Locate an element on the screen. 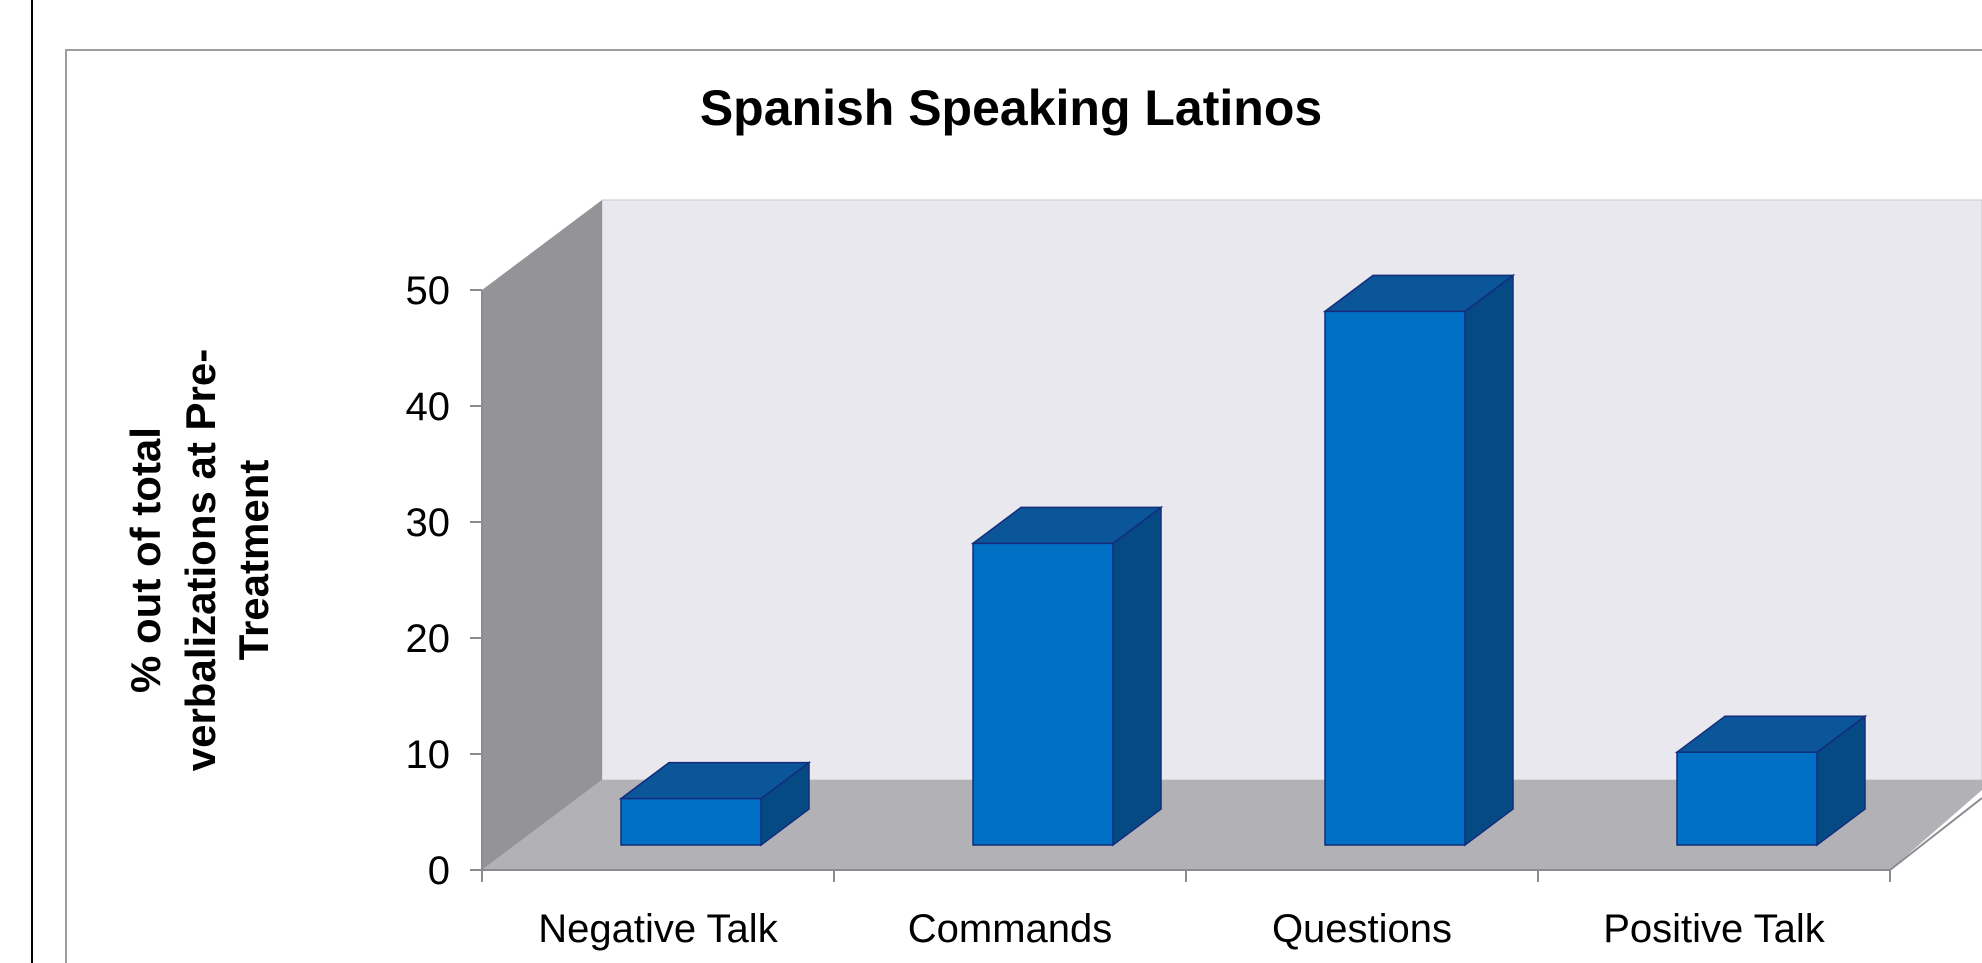  chart-title: Spanish Speaking Latinos is located at coordinates (1011, 108).